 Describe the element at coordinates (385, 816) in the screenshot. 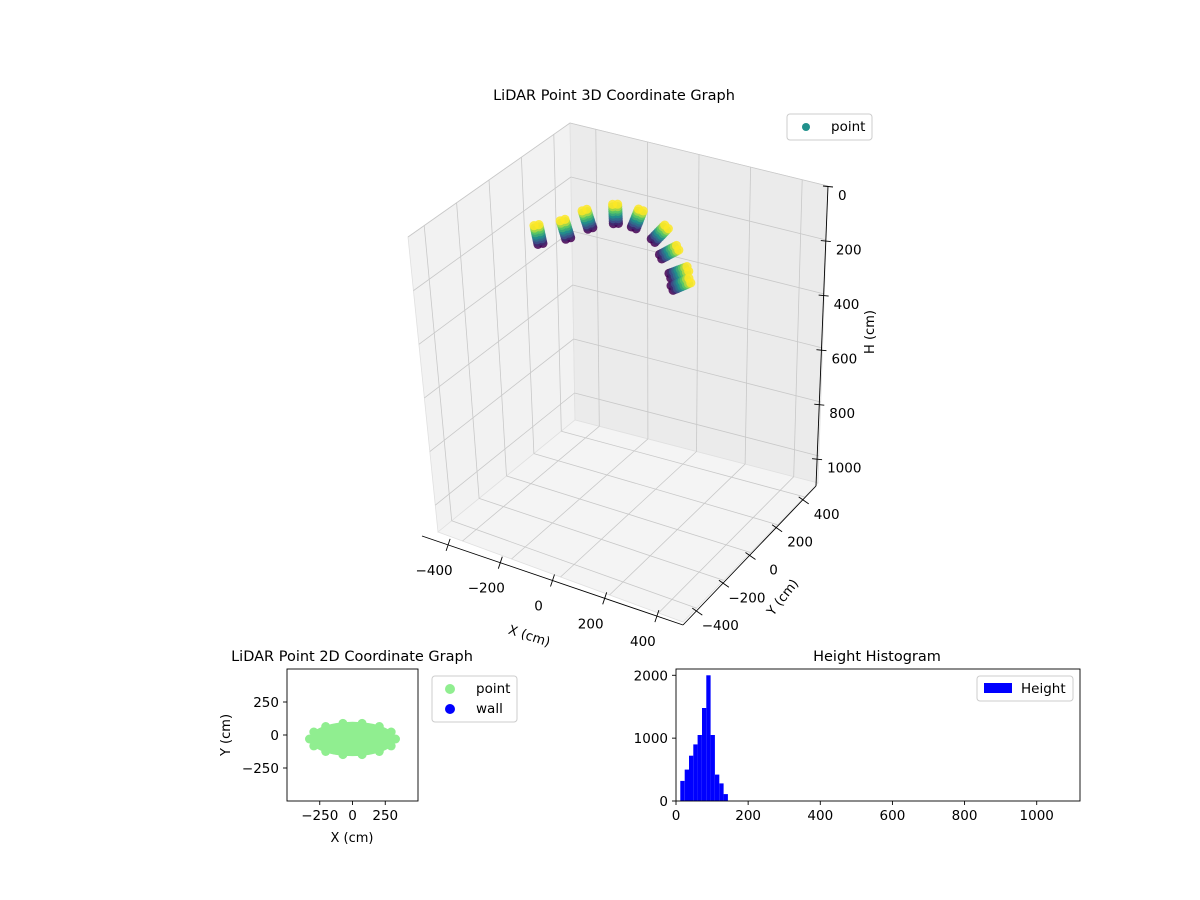

I see `x-tick-label-2d: 250` at that location.